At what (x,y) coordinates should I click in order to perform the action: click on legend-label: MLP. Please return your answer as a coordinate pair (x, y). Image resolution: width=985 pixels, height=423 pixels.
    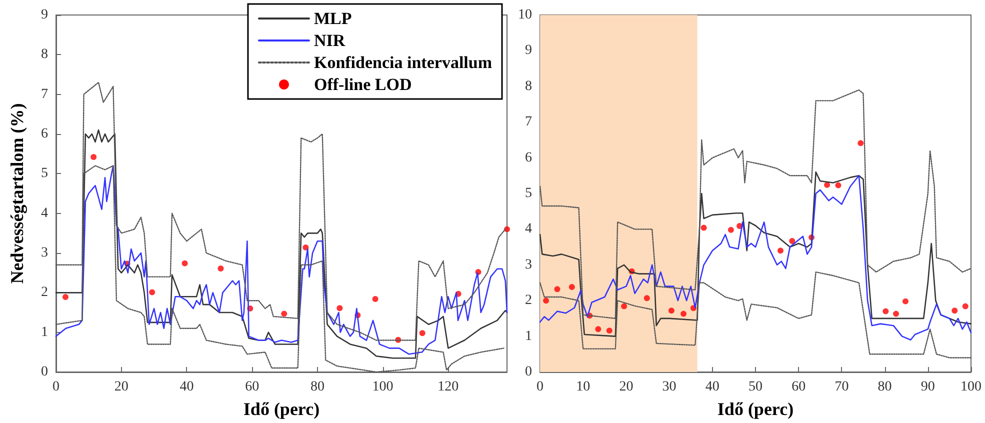
    Looking at the image, I should click on (333, 18).